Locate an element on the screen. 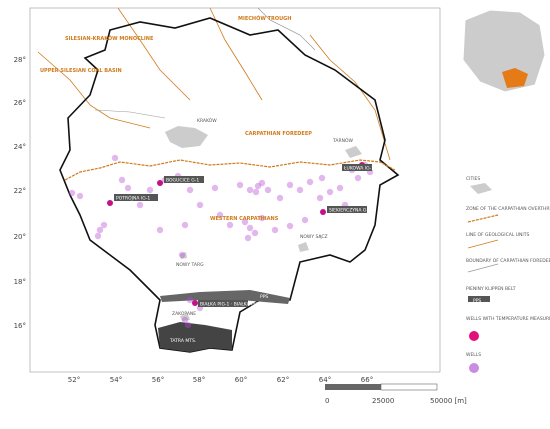 The width and height of the screenshot is (550, 429). x-label: 52° is located at coordinates (74, 380).